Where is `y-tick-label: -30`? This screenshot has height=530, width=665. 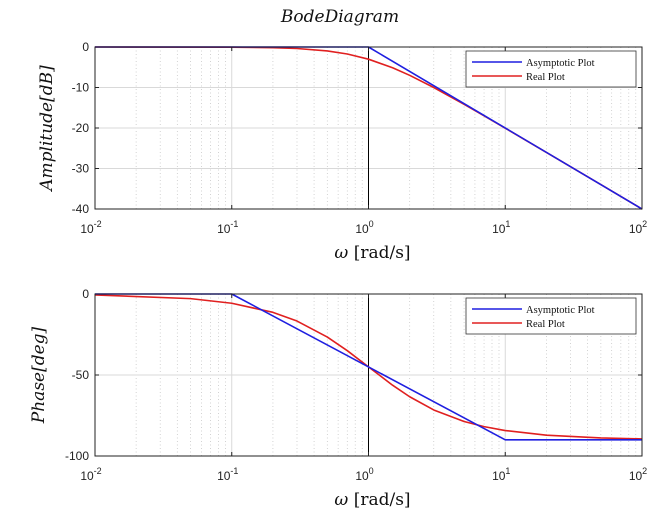 y-tick-label: -30 is located at coordinates (81, 169).